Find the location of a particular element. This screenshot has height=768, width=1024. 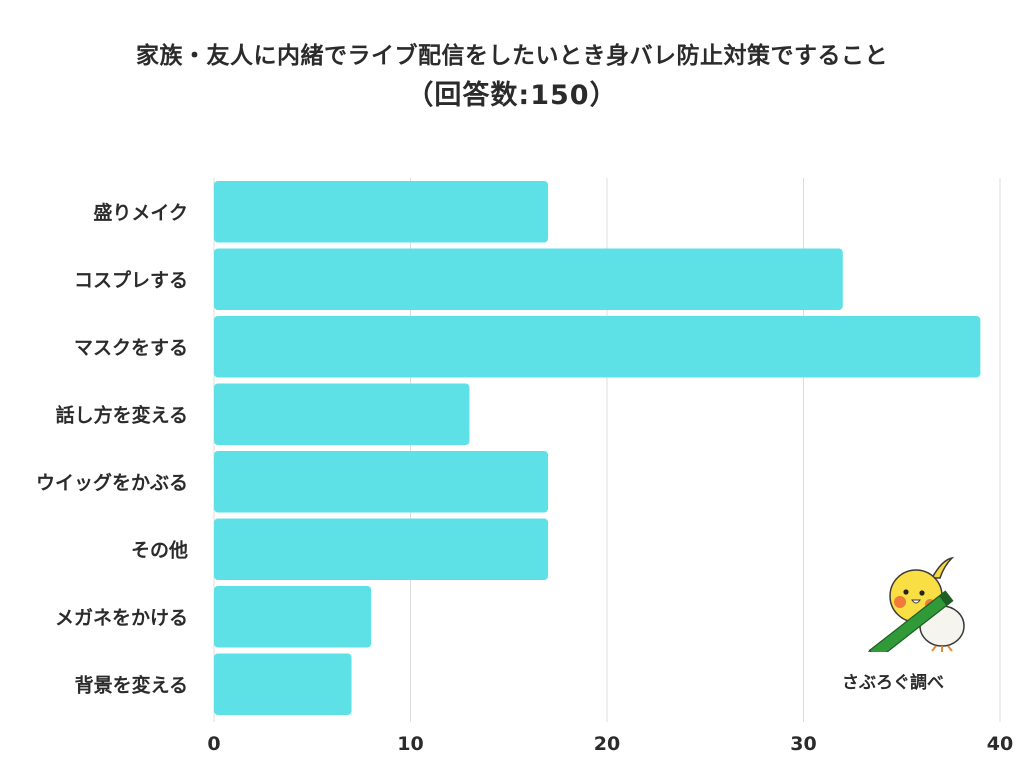

chart-title: 家族・友人に内緒でライブ配信をしたいとき身バレ防止対策ですること is located at coordinates (512, 56).